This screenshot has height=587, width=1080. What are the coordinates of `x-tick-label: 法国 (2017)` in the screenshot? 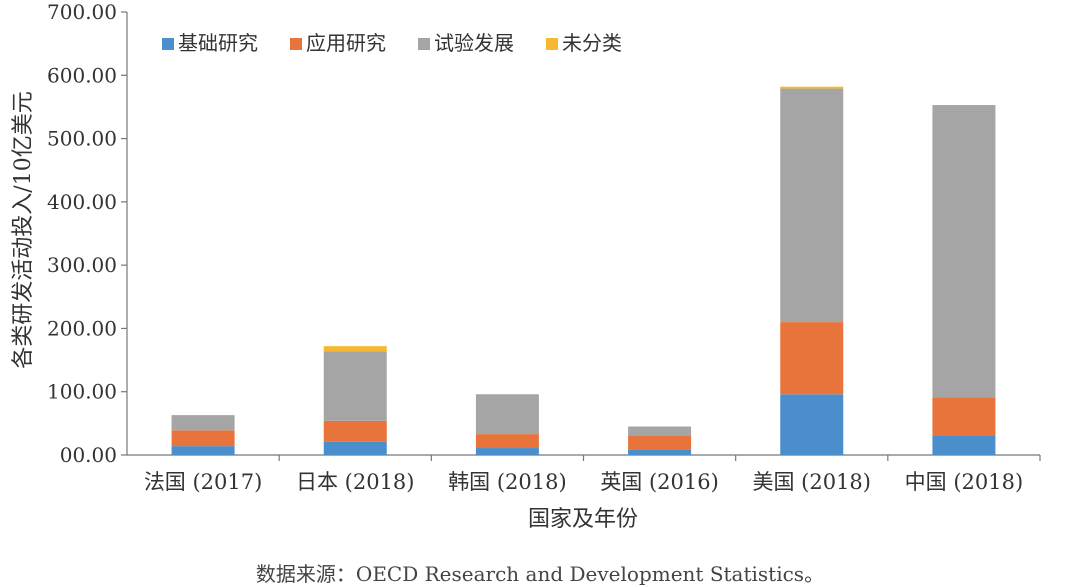 It's located at (203, 482).